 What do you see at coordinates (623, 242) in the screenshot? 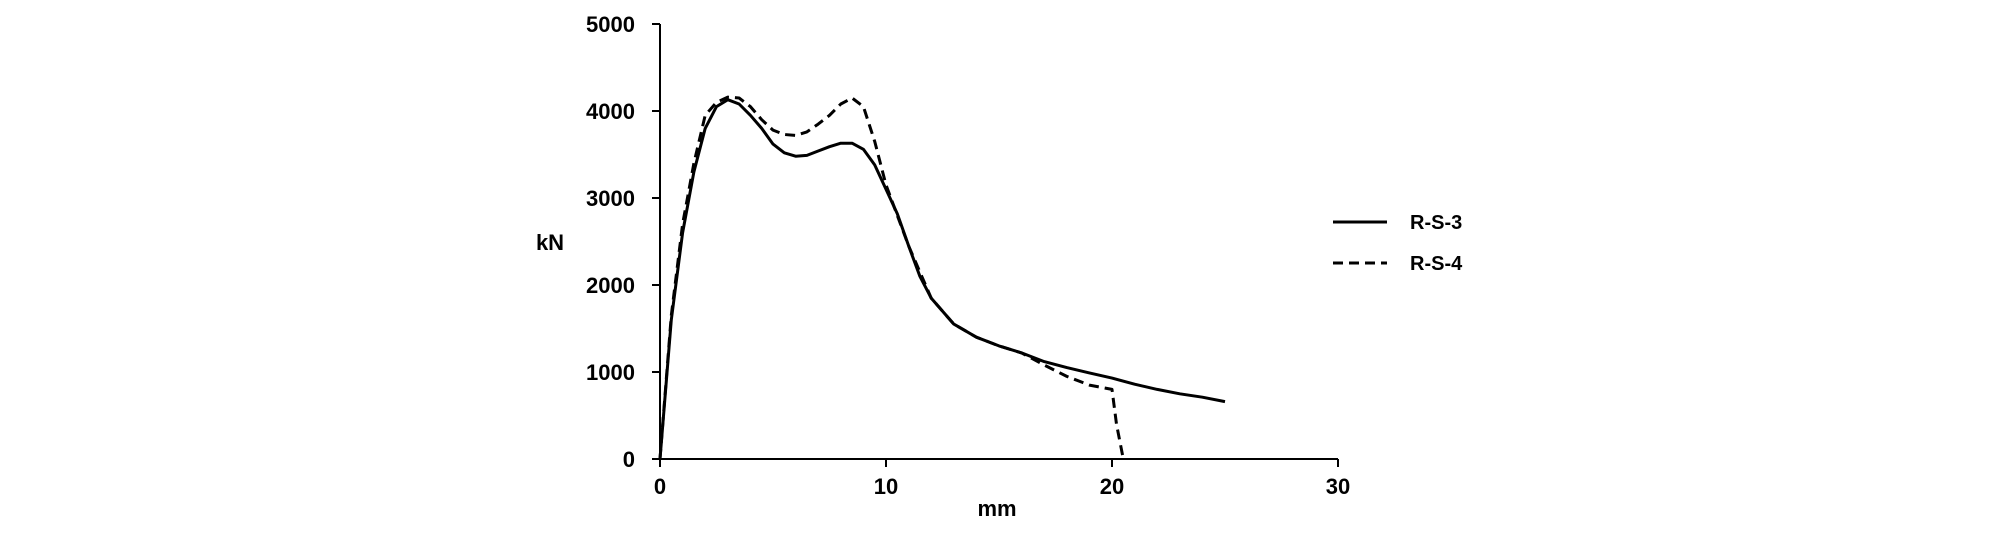
I see `y-ticks: 0 1000 2000 3000 4000 5000` at bounding box center [623, 242].